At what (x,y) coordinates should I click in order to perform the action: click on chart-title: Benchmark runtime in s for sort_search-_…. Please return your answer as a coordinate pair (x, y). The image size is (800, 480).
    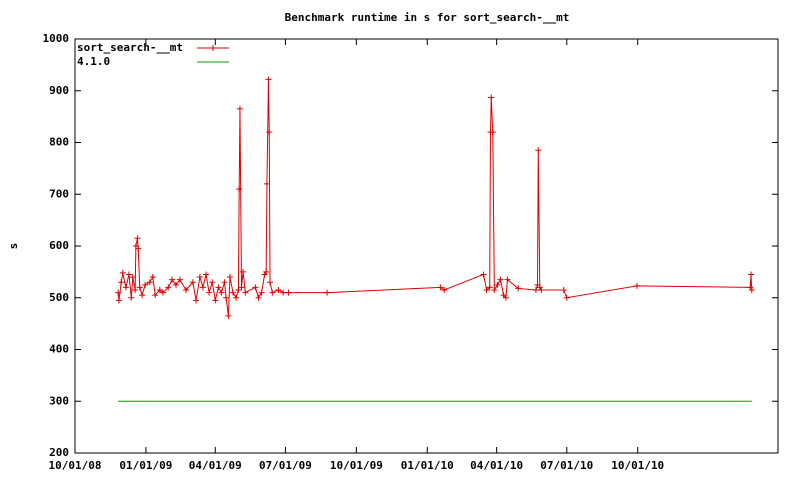
    Looking at the image, I should click on (427, 17).